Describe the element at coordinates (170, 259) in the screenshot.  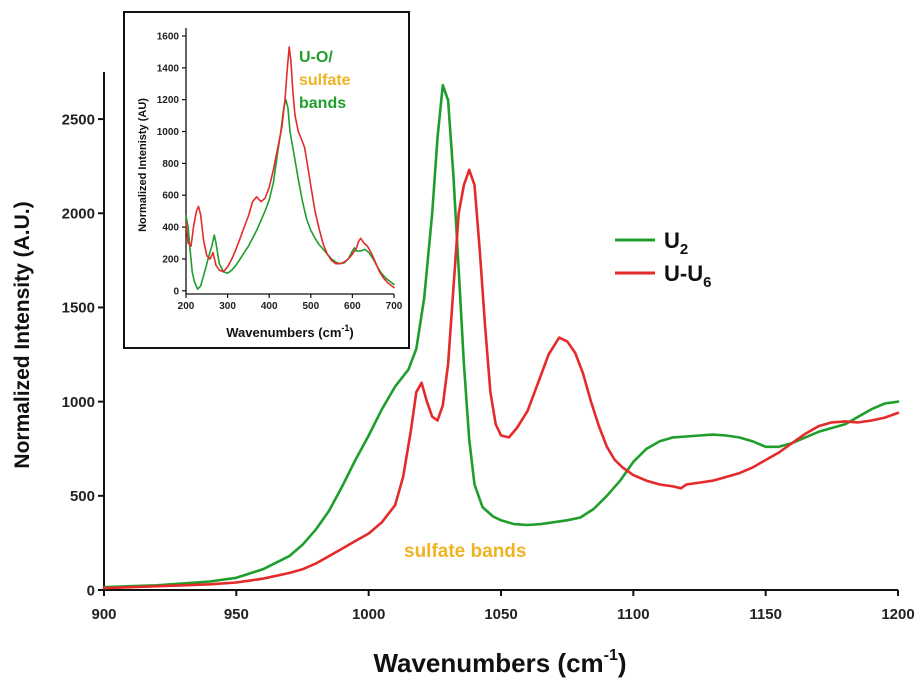
I see `inset-y-tick-label: 200` at that location.